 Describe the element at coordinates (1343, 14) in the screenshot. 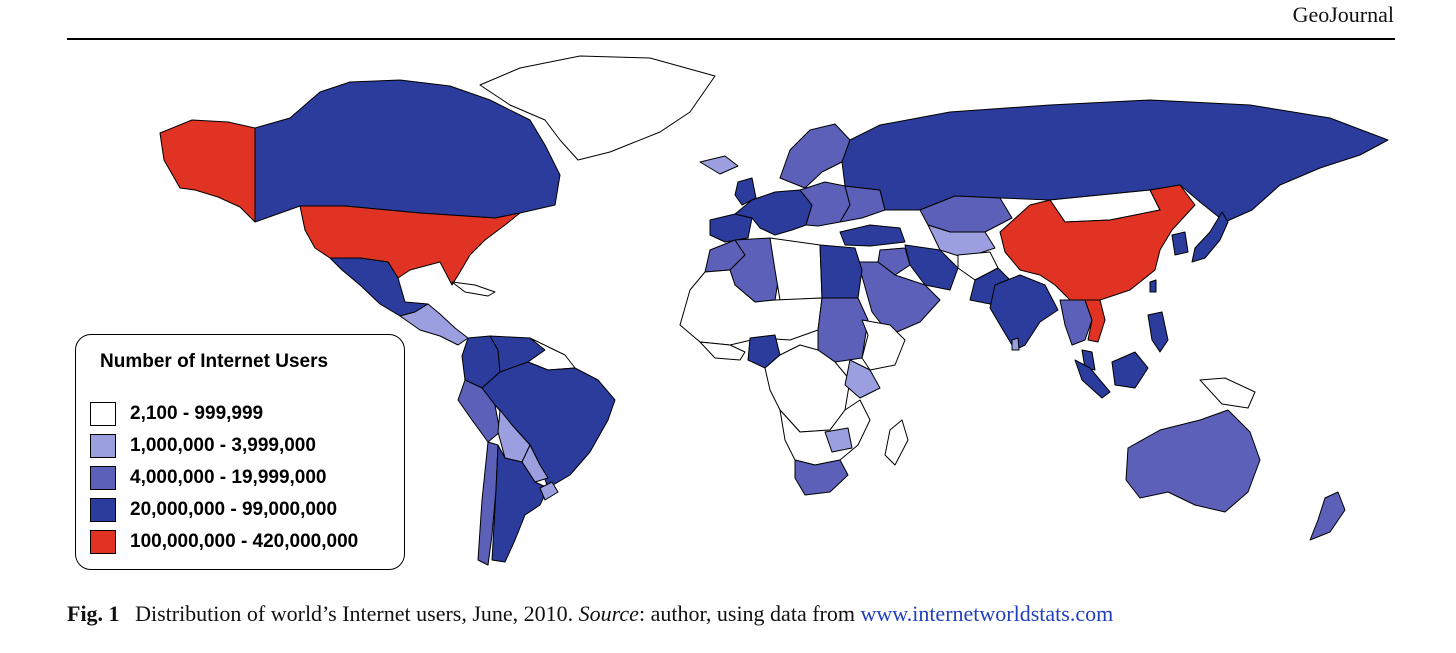

I see `journal-name: GeoJournal` at that location.